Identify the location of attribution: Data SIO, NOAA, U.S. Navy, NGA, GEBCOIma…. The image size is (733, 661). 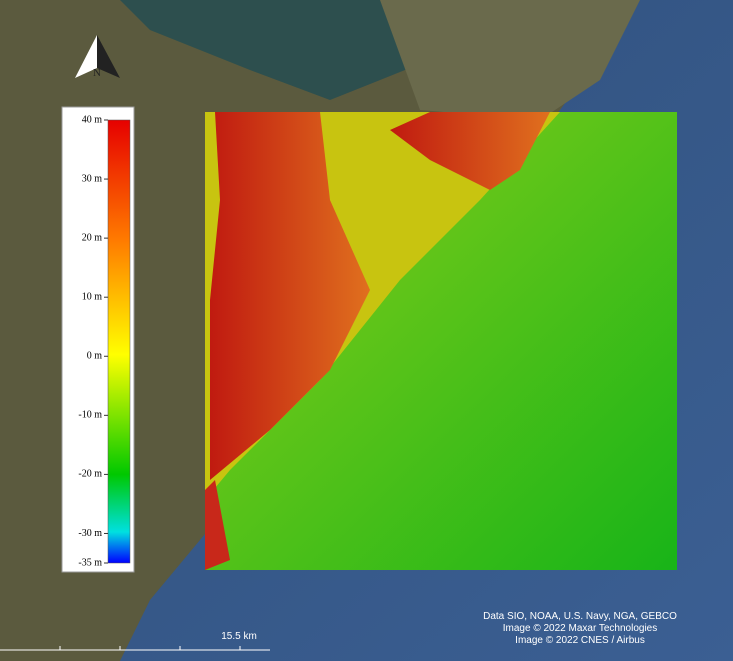
(580, 628).